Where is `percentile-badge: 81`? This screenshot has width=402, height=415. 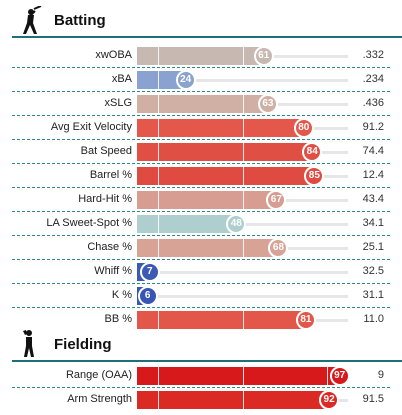 percentile-badge: 81 is located at coordinates (305, 320).